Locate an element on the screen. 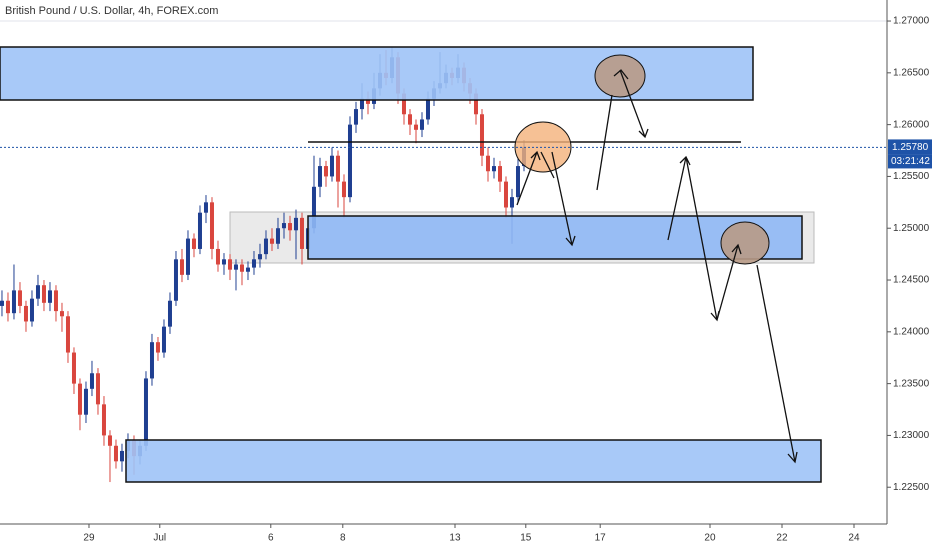 This screenshot has width=932, height=550. price-axis is located at coordinates (909, 275).